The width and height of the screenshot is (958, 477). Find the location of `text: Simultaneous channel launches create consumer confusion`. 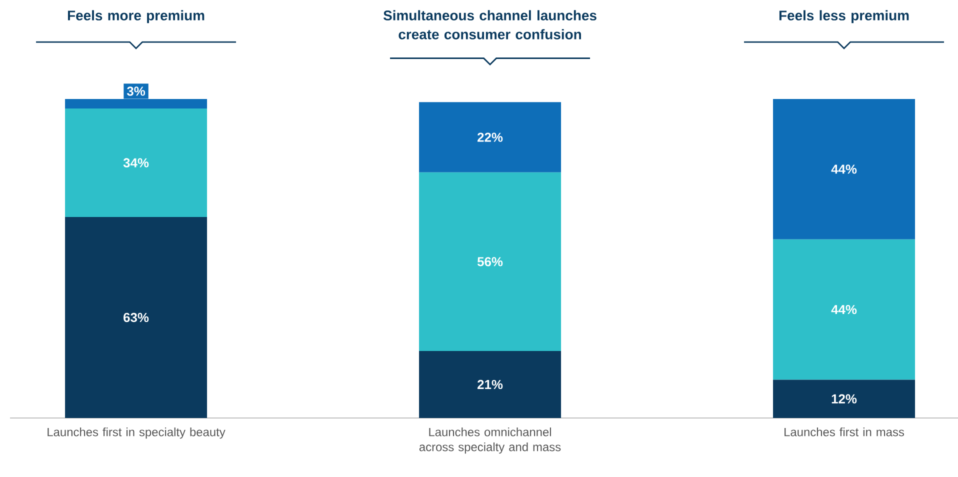

text: Simultaneous channel launches create consumer confusion is located at coordinates (489, 25).